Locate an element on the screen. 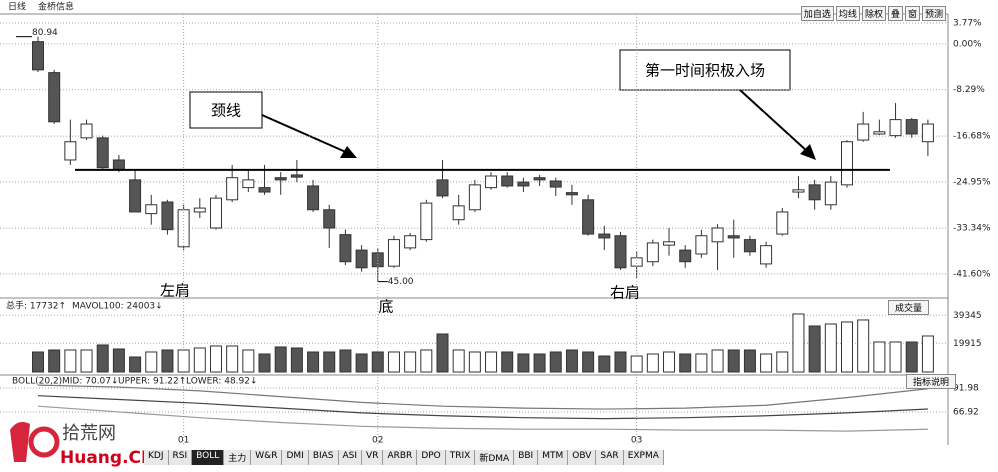 The height and width of the screenshot is (472, 998). indicator-tab: SAR is located at coordinates (610, 457).